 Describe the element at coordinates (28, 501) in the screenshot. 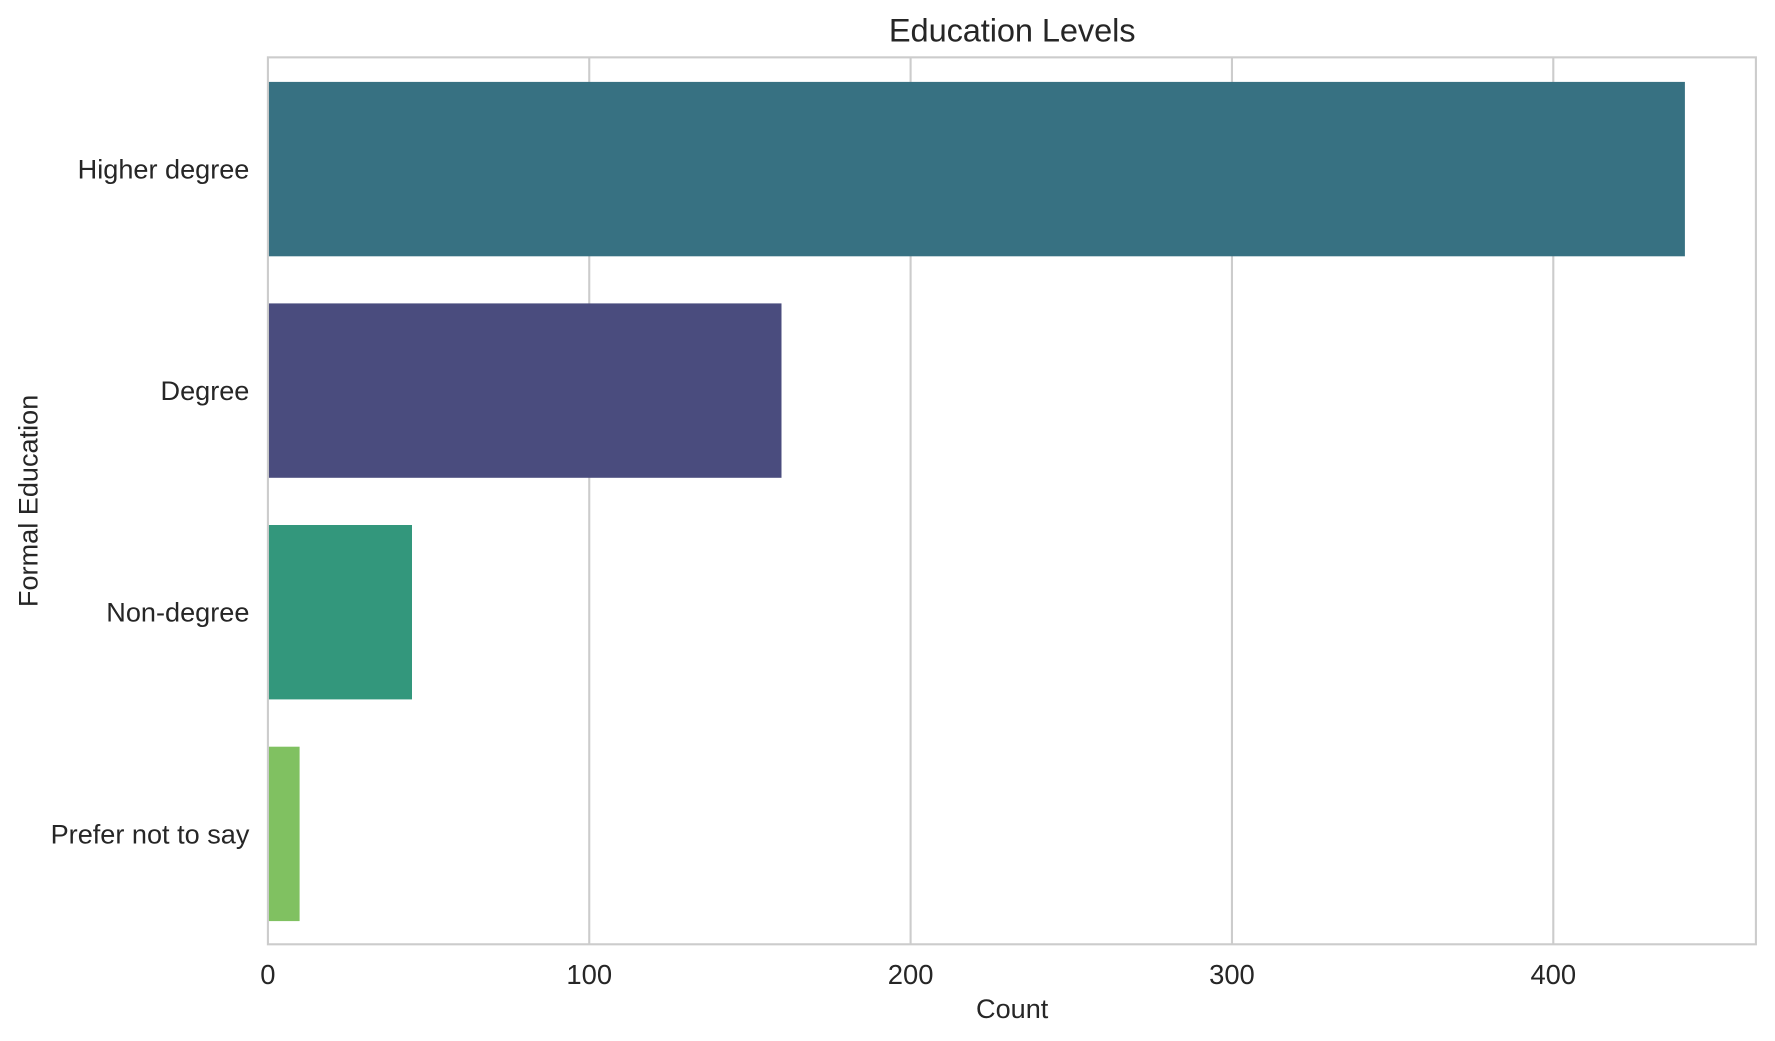

I see `svg-text: Formal Education` at that location.